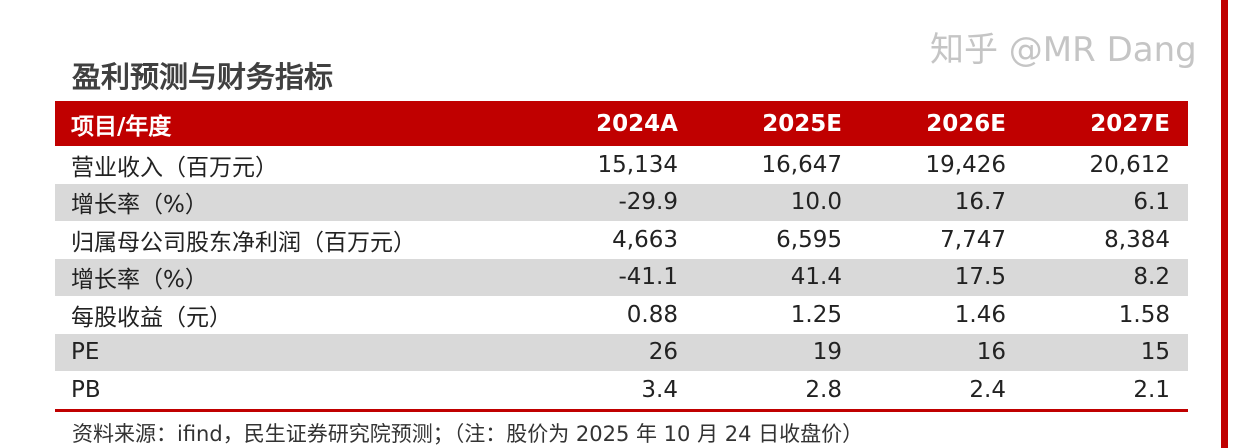  I want to click on row-label: PE, so click(284, 352).